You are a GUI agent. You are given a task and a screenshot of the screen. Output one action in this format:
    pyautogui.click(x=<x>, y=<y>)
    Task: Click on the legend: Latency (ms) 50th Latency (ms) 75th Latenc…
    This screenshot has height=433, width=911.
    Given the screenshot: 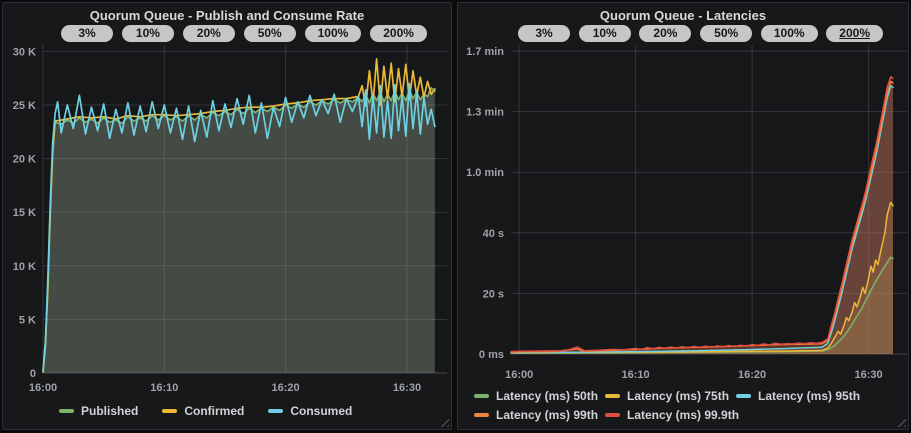 What is the action you would take?
    pyautogui.click(x=680, y=405)
    